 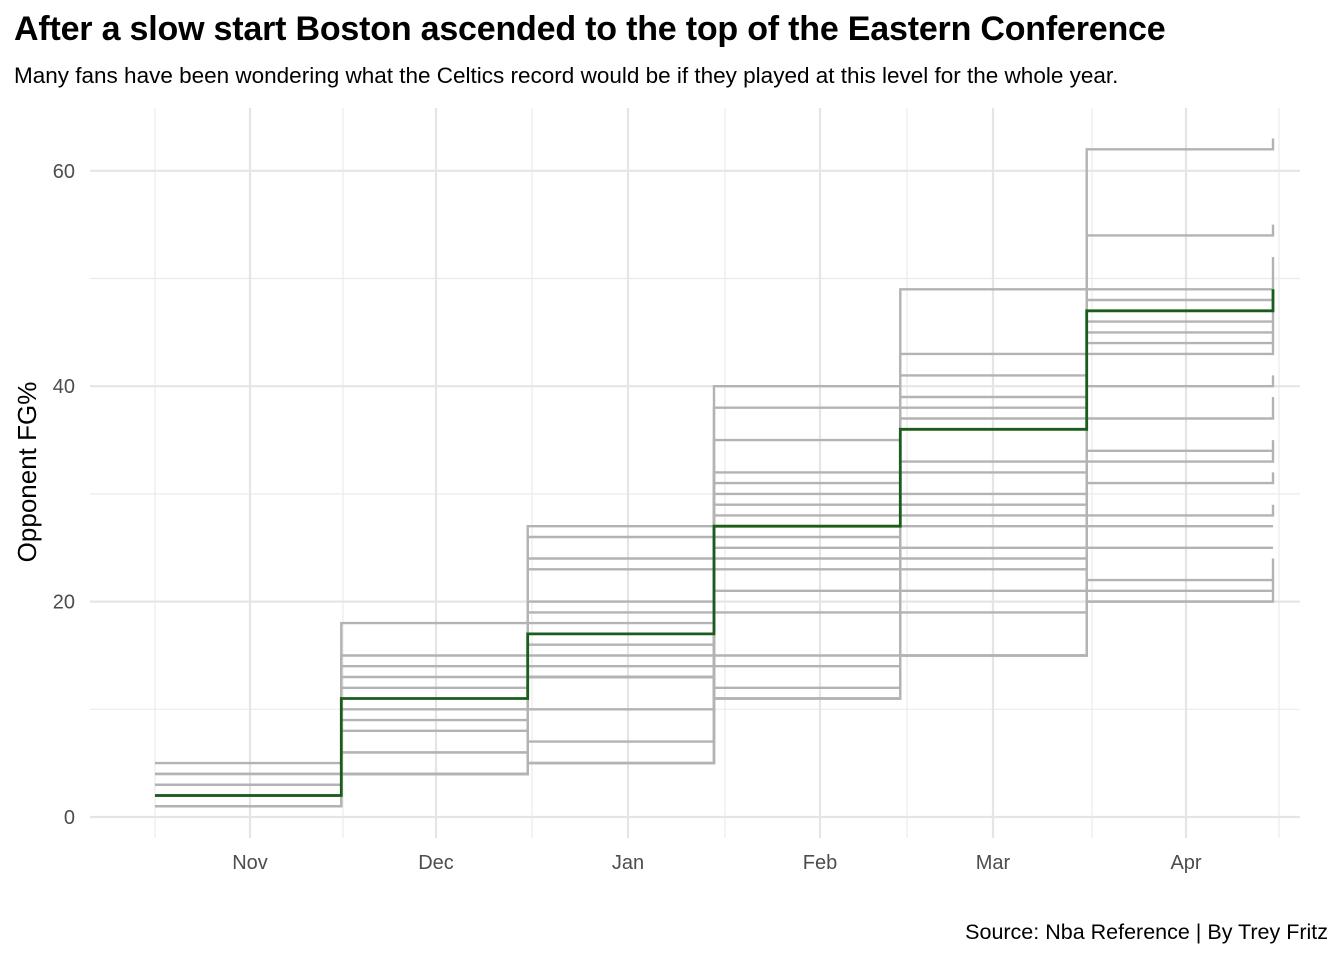 I want to click on y-axis-title: Opponent FG%, so click(x=27, y=472).